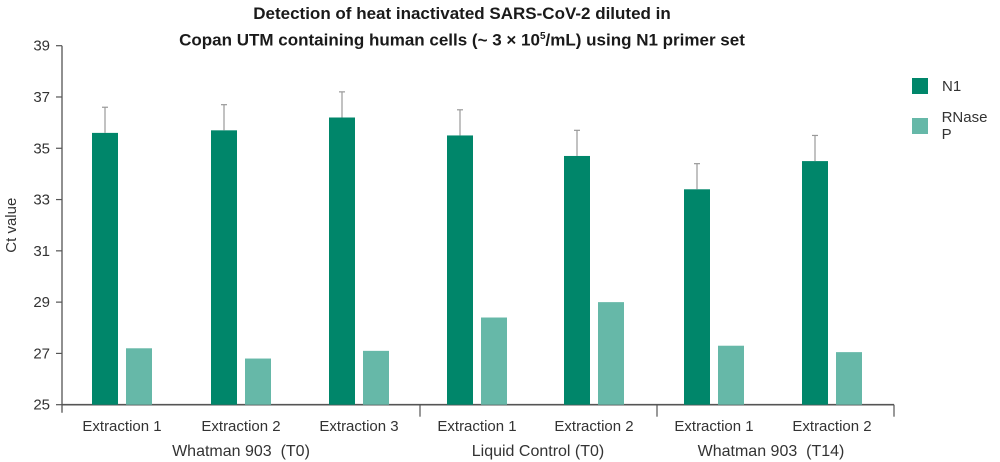  I want to click on y-tick-label: 35, so click(41, 148).